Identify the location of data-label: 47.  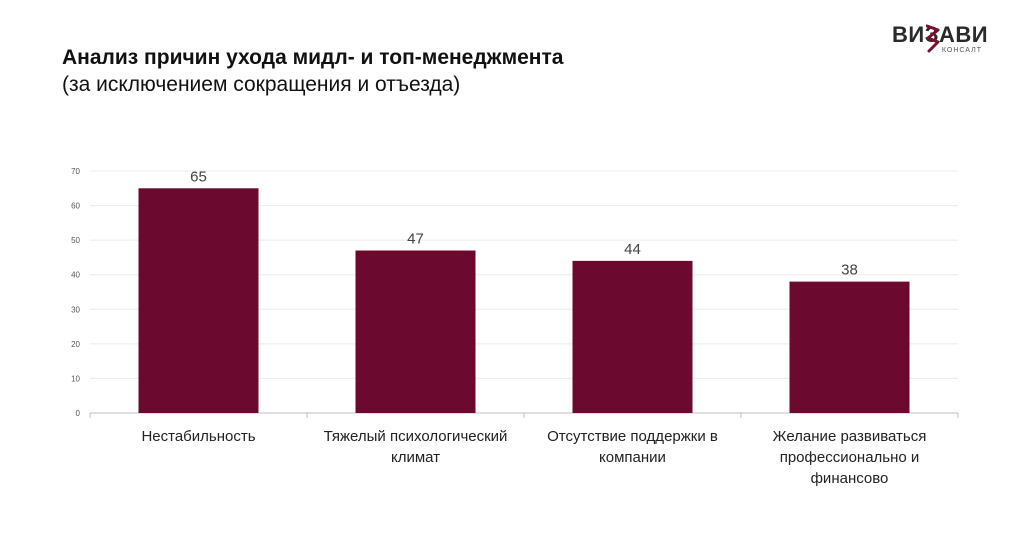
(415, 239).